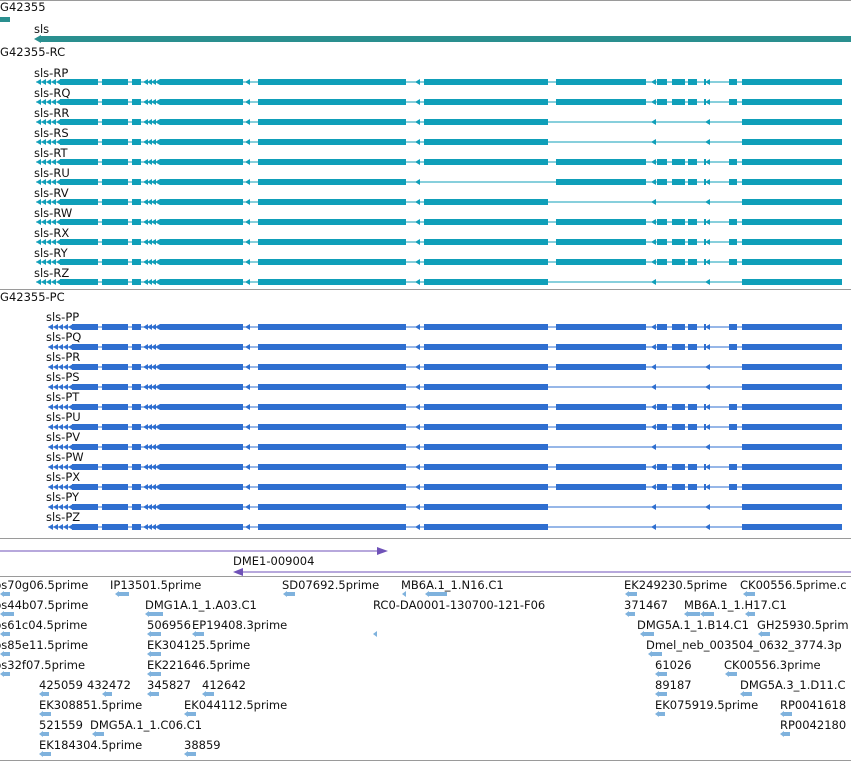  I want to click on est-label: EK221646.5prime, so click(199, 665).